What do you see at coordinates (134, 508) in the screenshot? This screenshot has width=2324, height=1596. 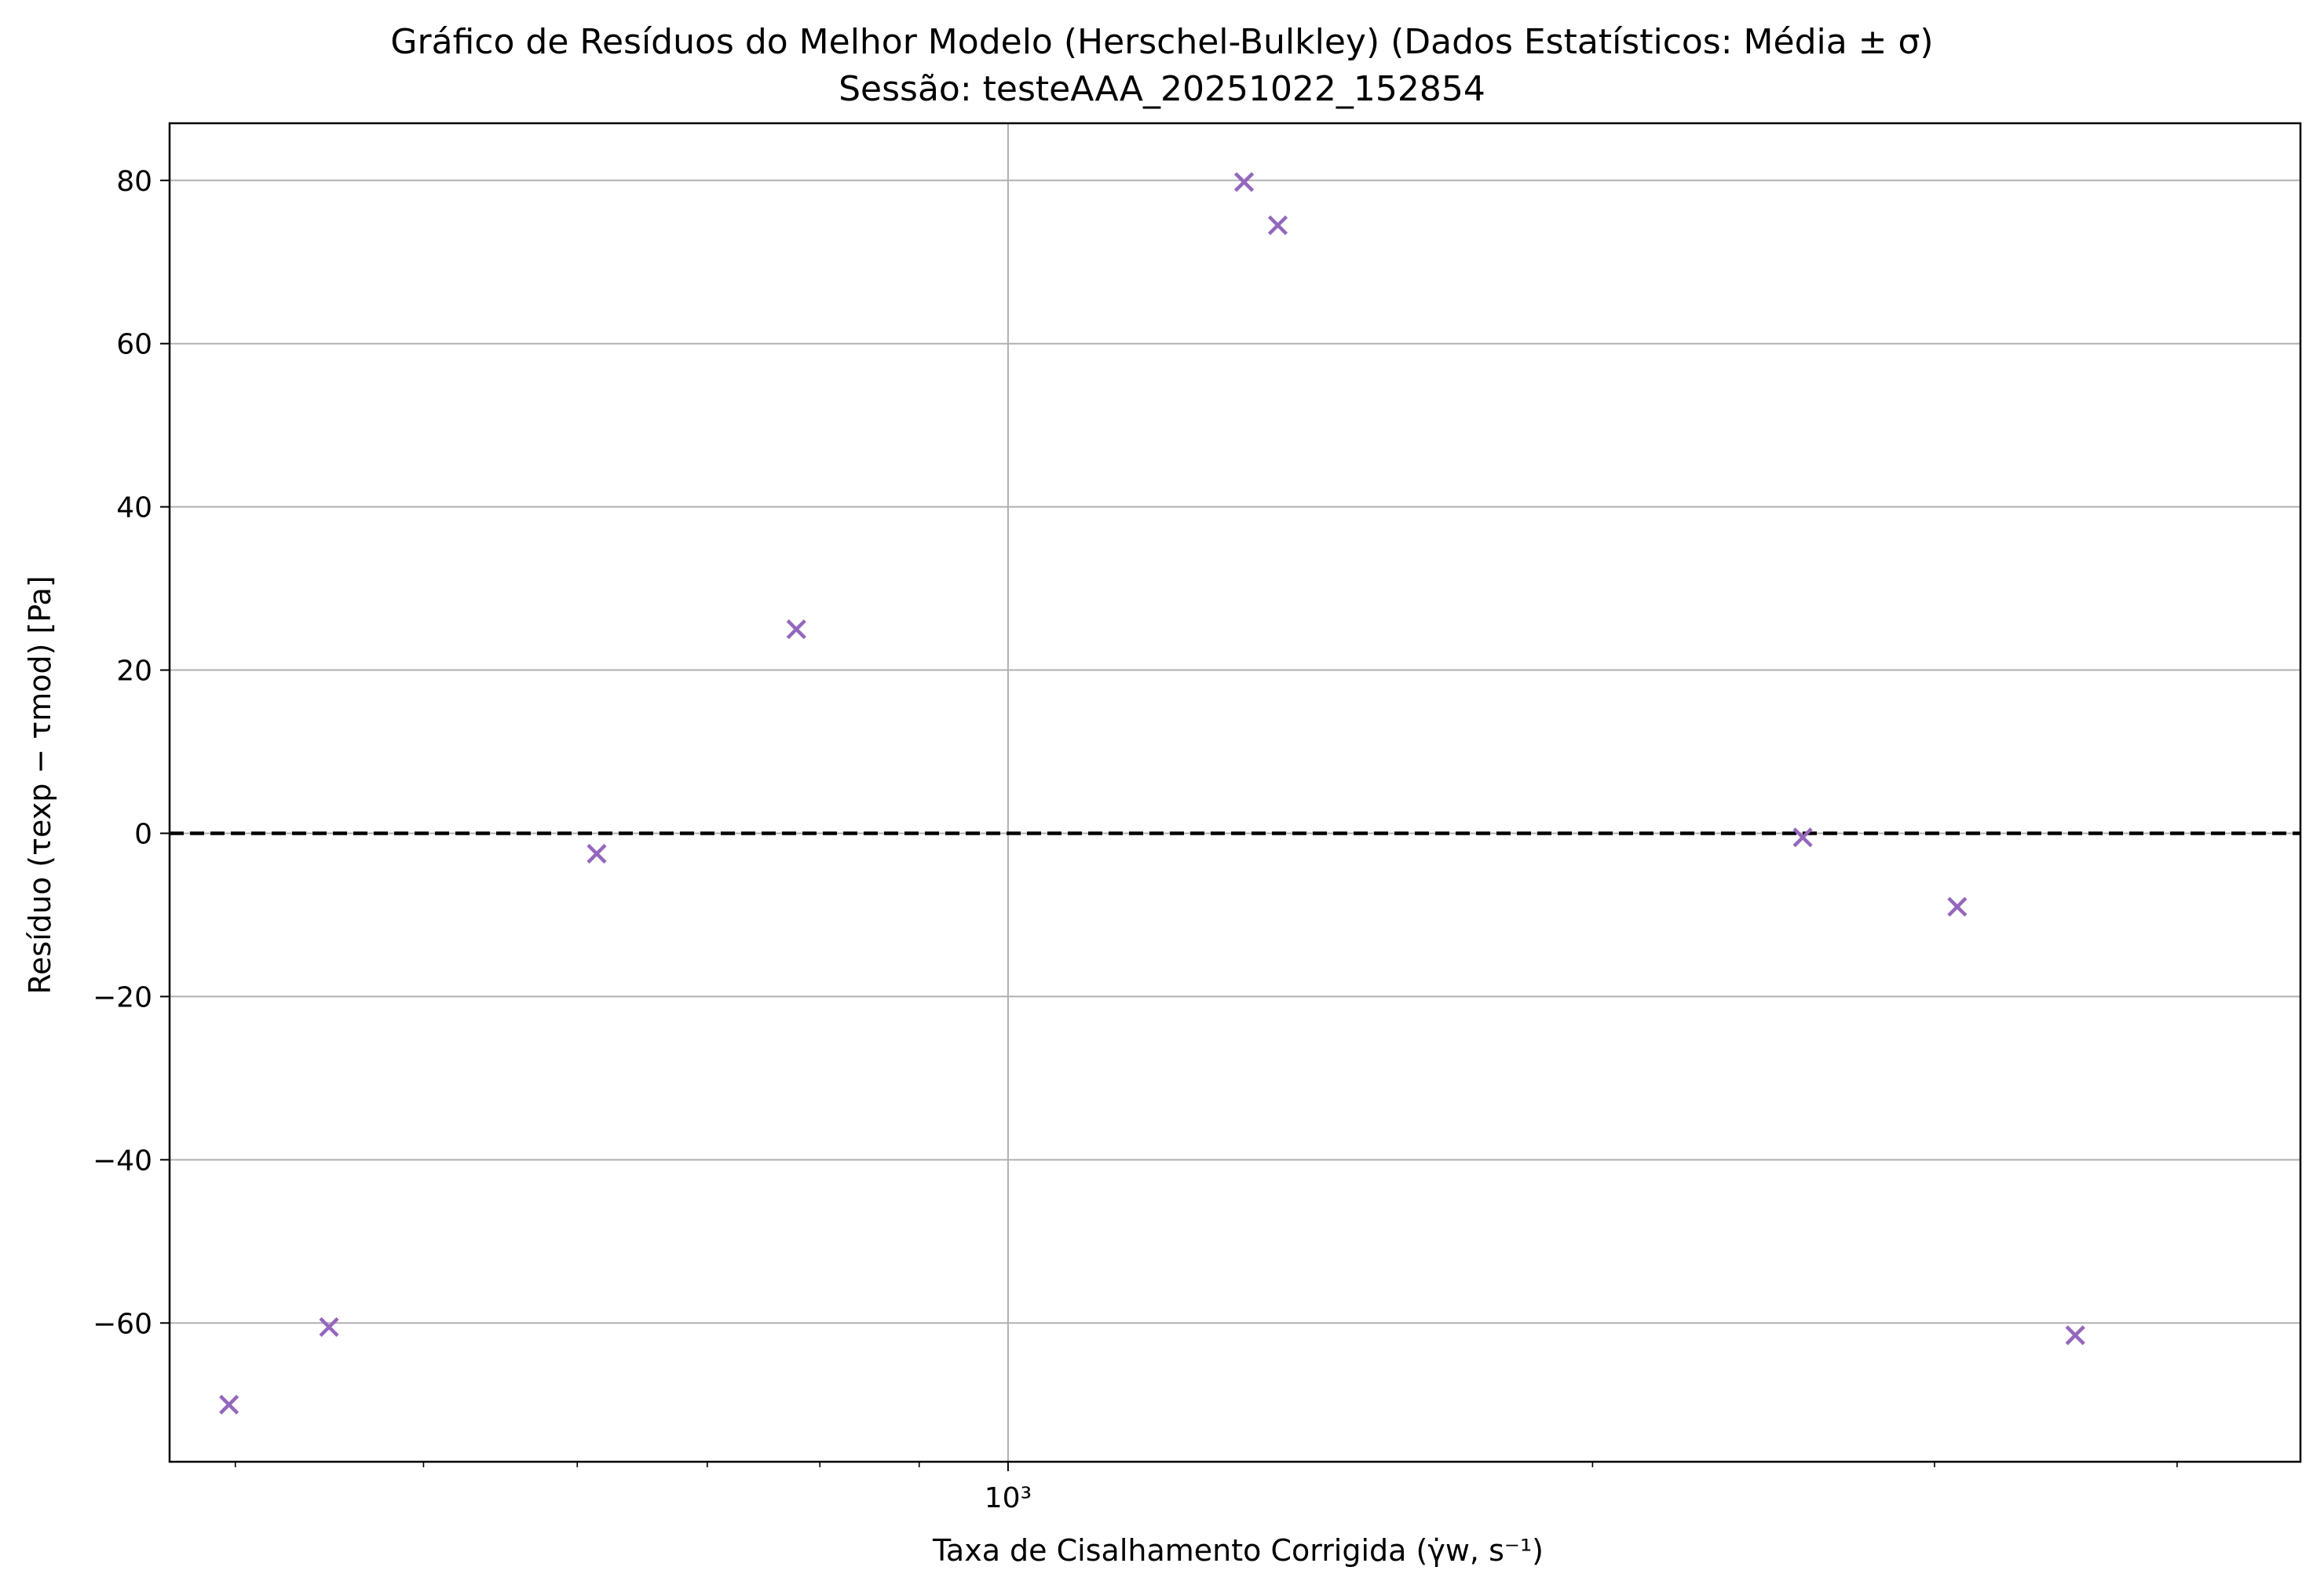 I see `y-tick-label: 40` at bounding box center [134, 508].